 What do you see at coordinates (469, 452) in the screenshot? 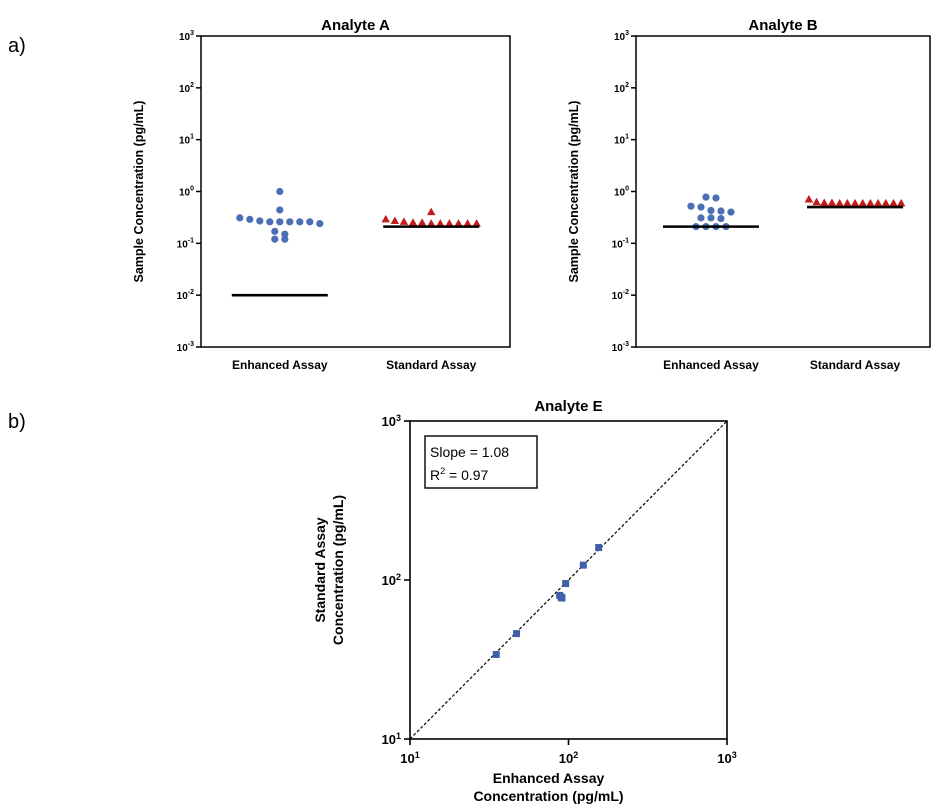
I see `slope-annotation: Slope = 1.08` at bounding box center [469, 452].